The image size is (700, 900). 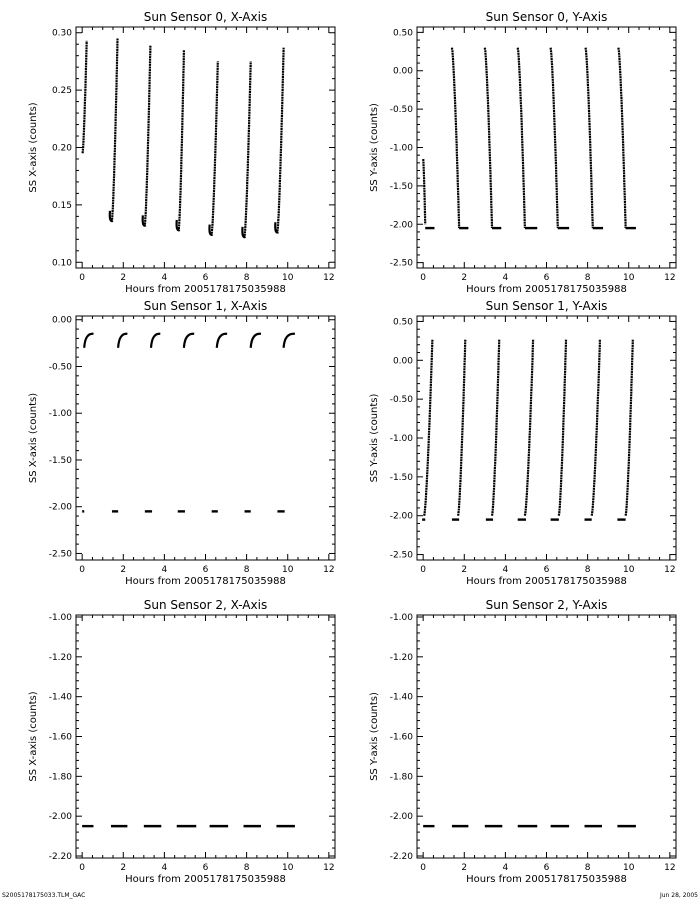 What do you see at coordinates (678, 895) in the screenshot?
I see `footer-date: Jun 28, 2005` at bounding box center [678, 895].